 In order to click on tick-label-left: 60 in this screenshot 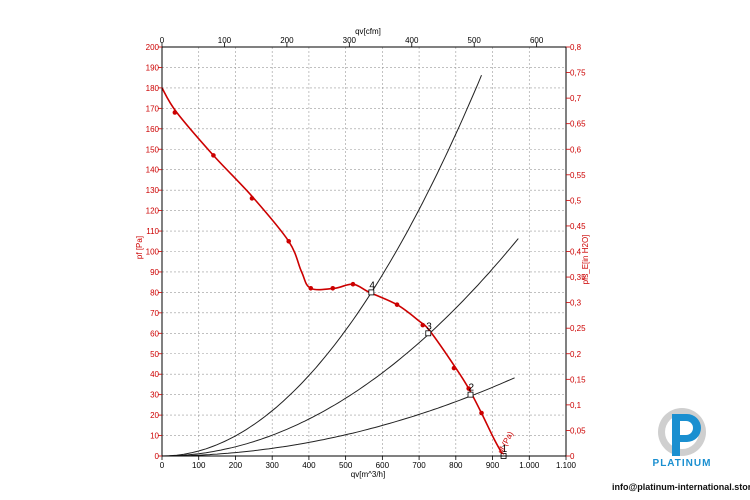, I will do `click(154, 333)`.